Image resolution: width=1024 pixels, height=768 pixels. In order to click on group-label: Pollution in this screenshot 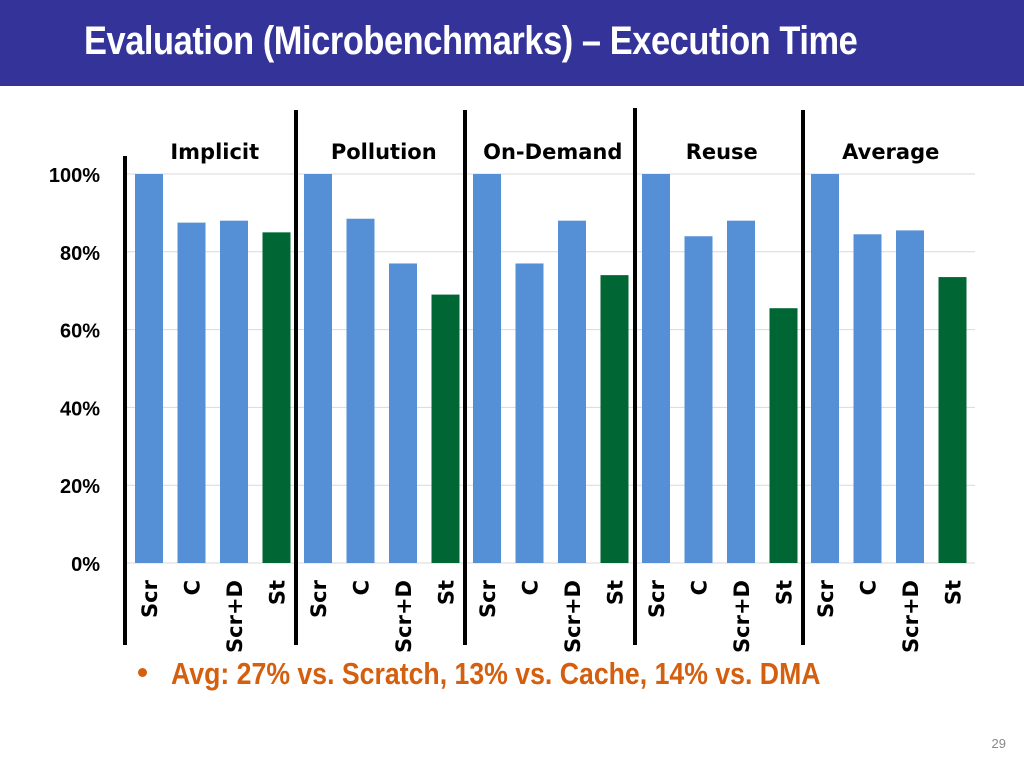, I will do `click(384, 152)`.